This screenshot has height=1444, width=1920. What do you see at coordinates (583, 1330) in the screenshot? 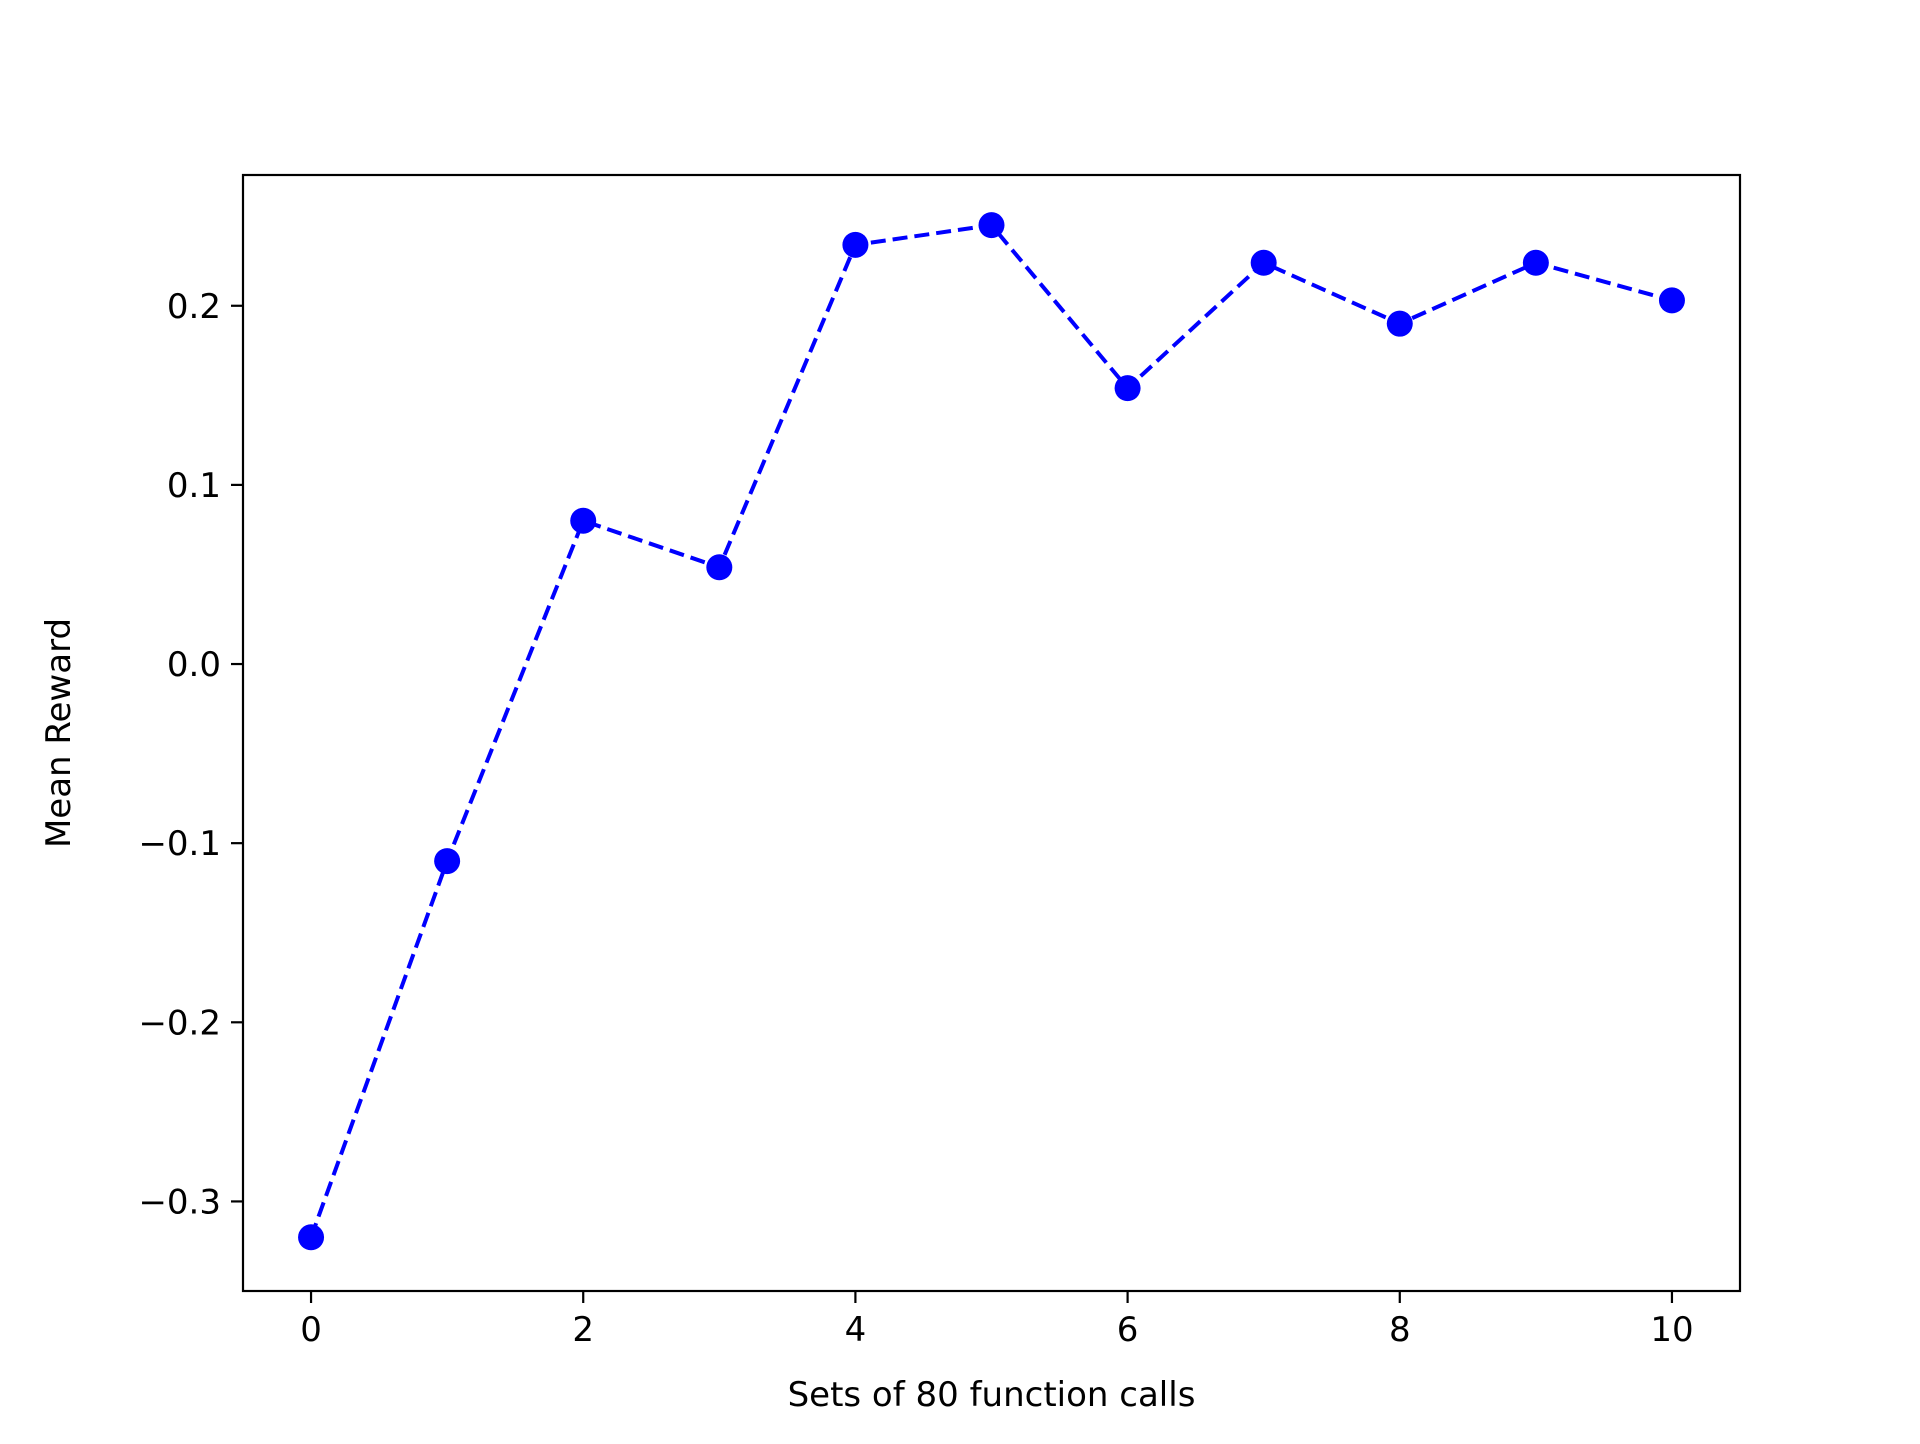
I see `x-tick-label: 2` at bounding box center [583, 1330].